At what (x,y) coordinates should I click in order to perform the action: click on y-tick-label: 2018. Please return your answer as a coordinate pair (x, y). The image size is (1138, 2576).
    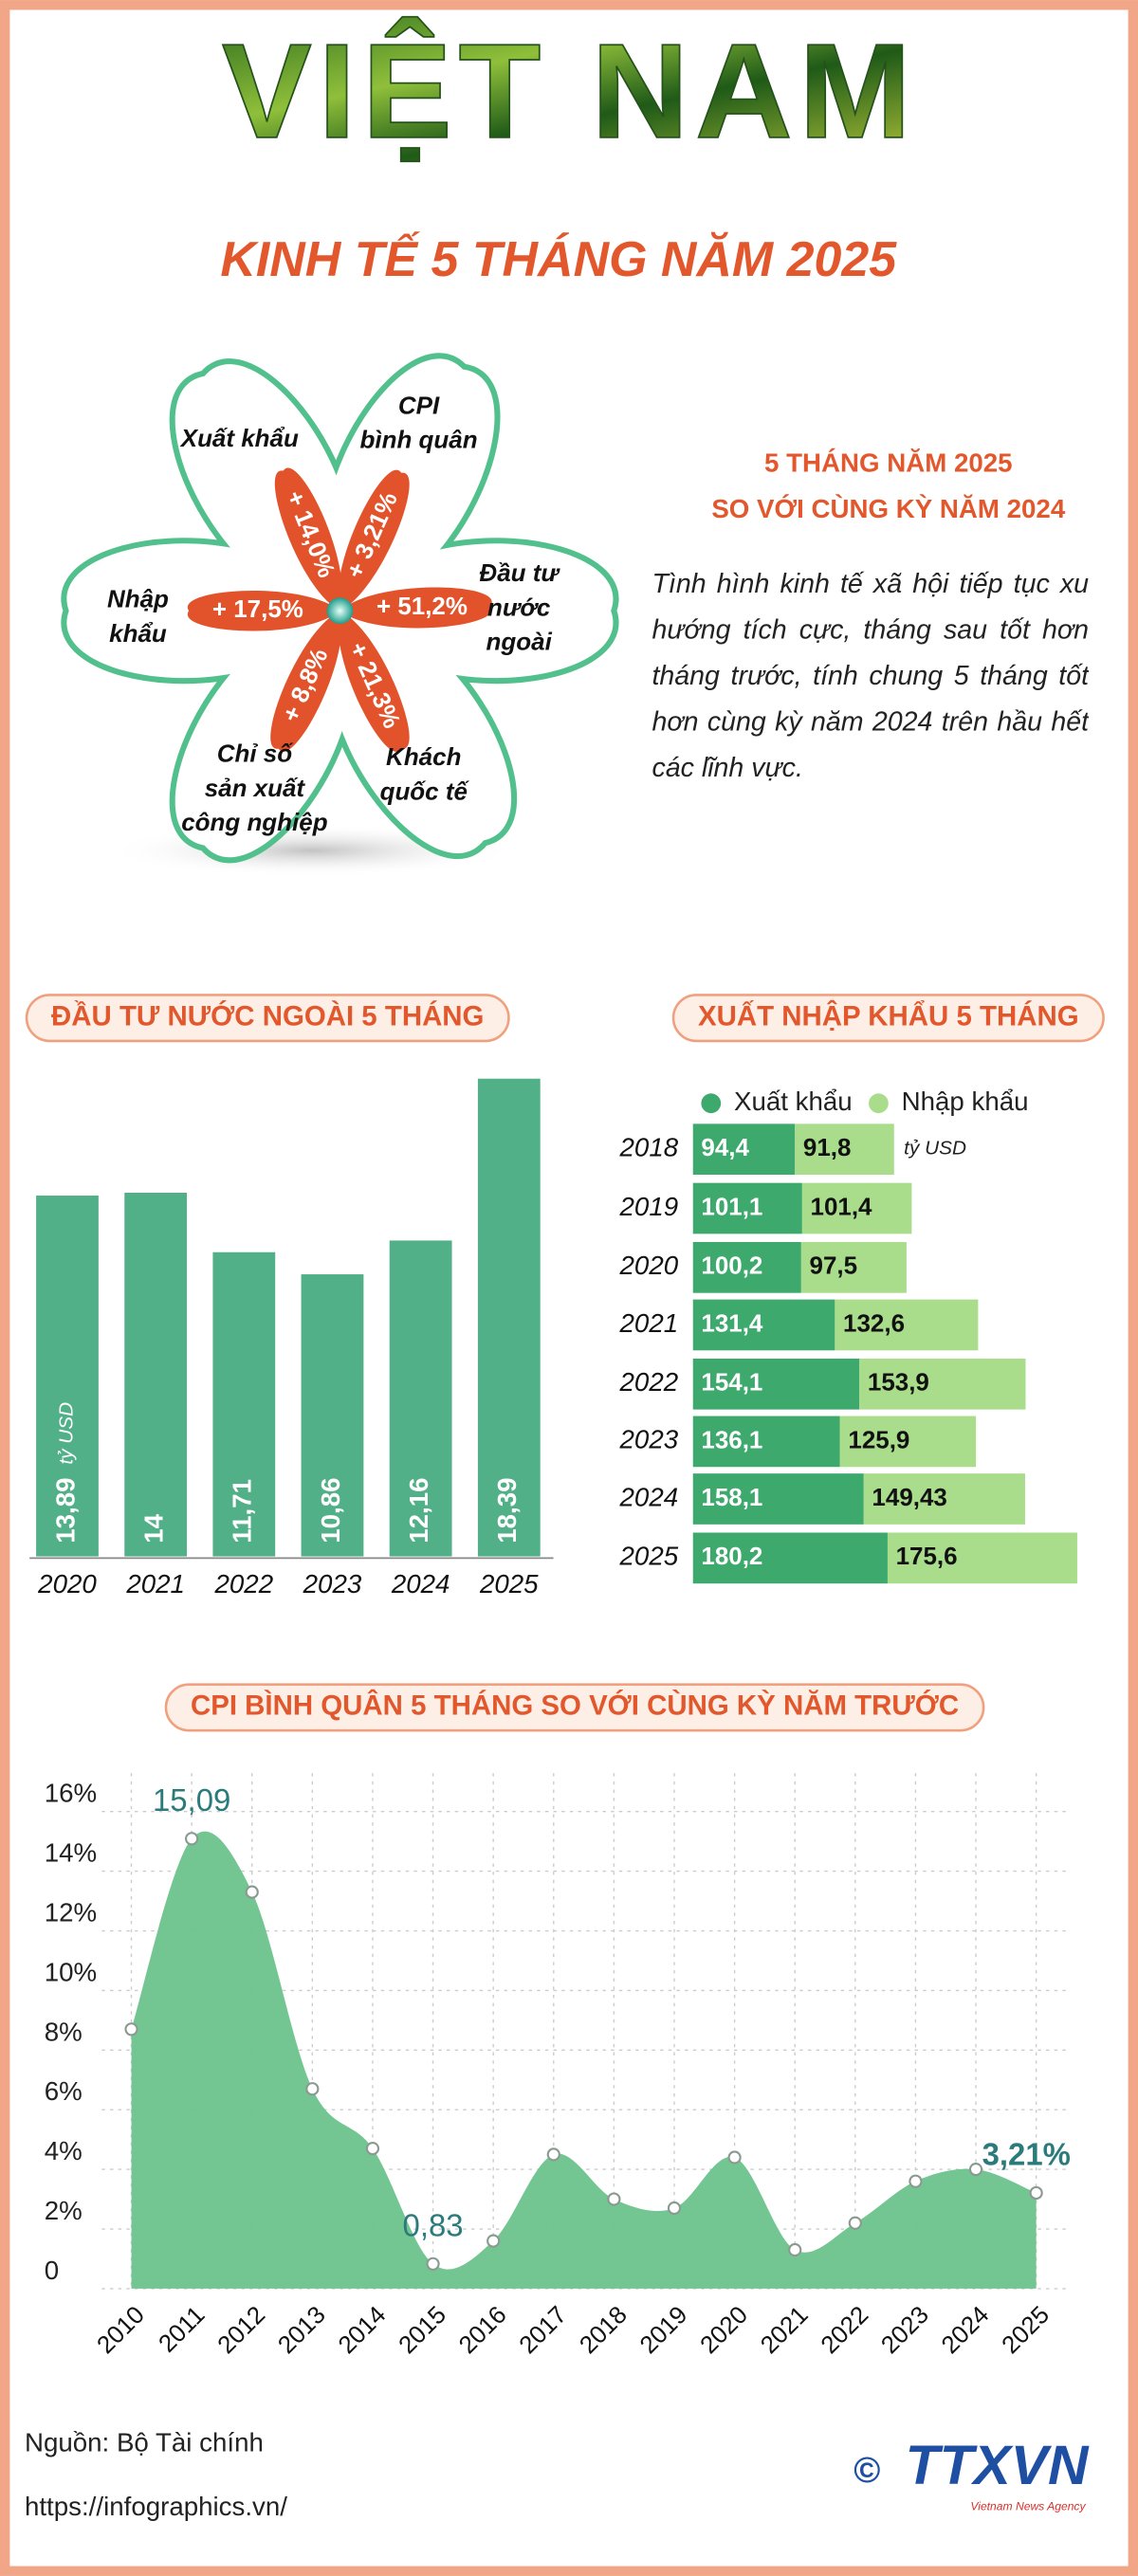
    Looking at the image, I should click on (649, 1146).